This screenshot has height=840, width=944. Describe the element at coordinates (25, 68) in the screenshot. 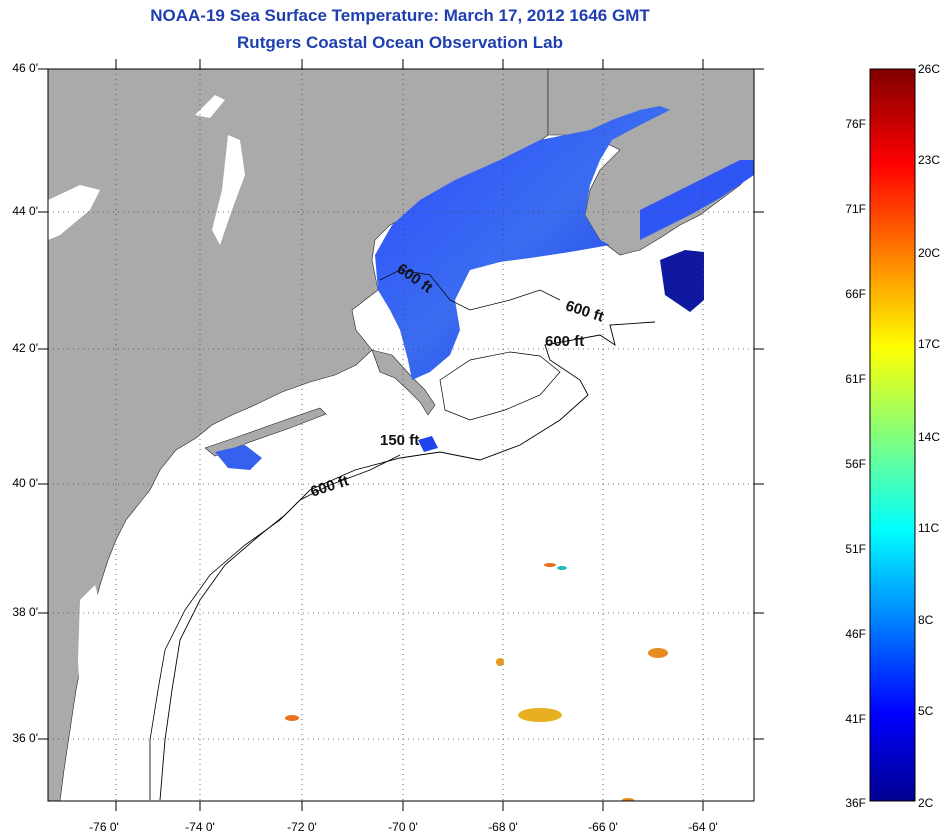

I see `lat-label: 46 0'` at that location.